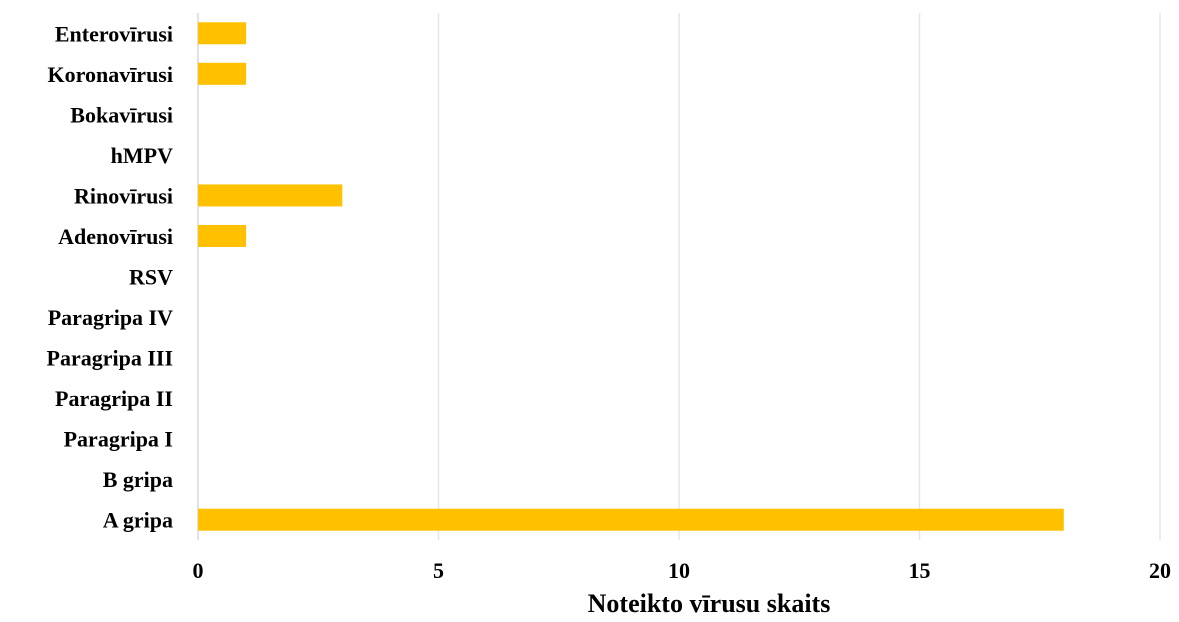 This screenshot has width=1179, height=622. What do you see at coordinates (438, 570) in the screenshot?
I see `x-tick-label: 5` at bounding box center [438, 570].